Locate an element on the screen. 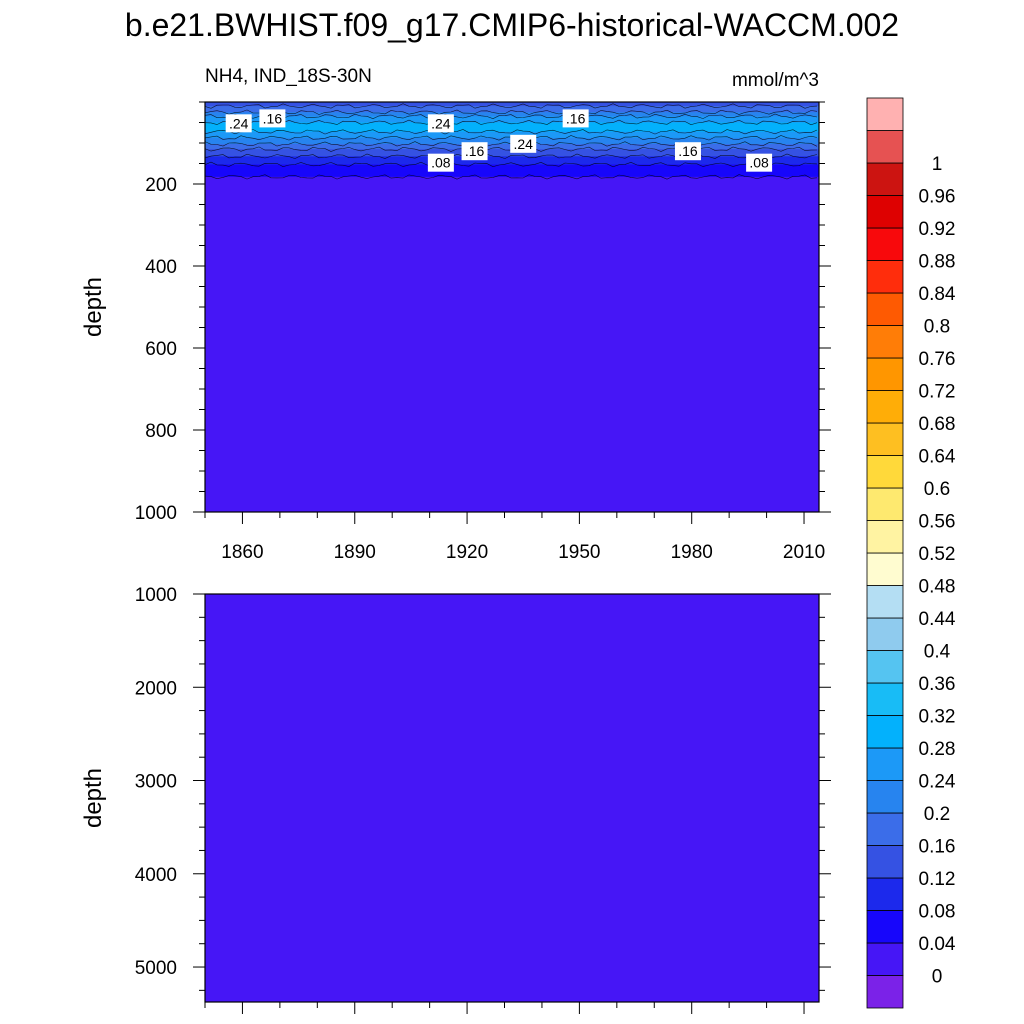 Image resolution: width=1024 pixels, height=1024 pixels. subtitle-left: NH4, IND_18S-30N is located at coordinates (288, 76).